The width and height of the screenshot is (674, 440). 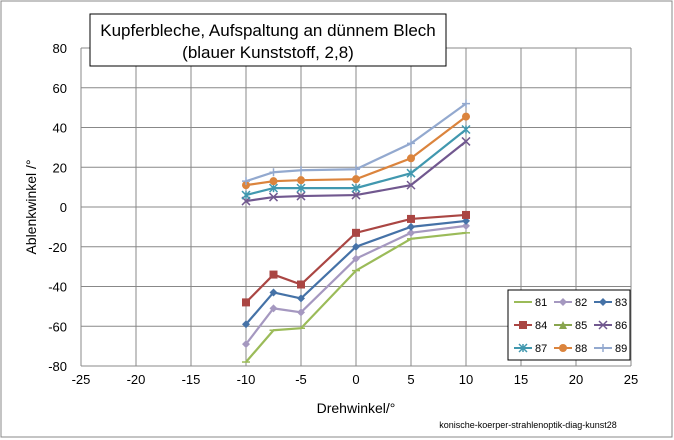 I want to click on legend-label-82: 82, so click(x=581, y=303).